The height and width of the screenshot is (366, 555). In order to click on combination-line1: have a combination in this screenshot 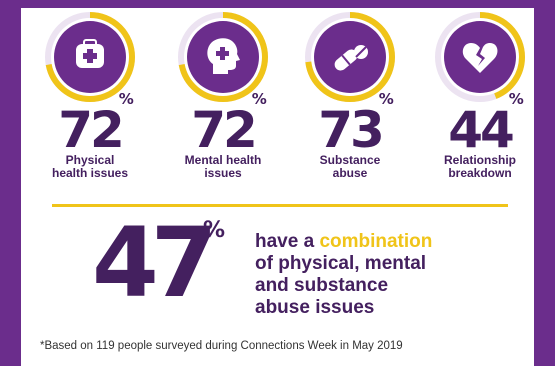, I will do `click(380, 242)`.